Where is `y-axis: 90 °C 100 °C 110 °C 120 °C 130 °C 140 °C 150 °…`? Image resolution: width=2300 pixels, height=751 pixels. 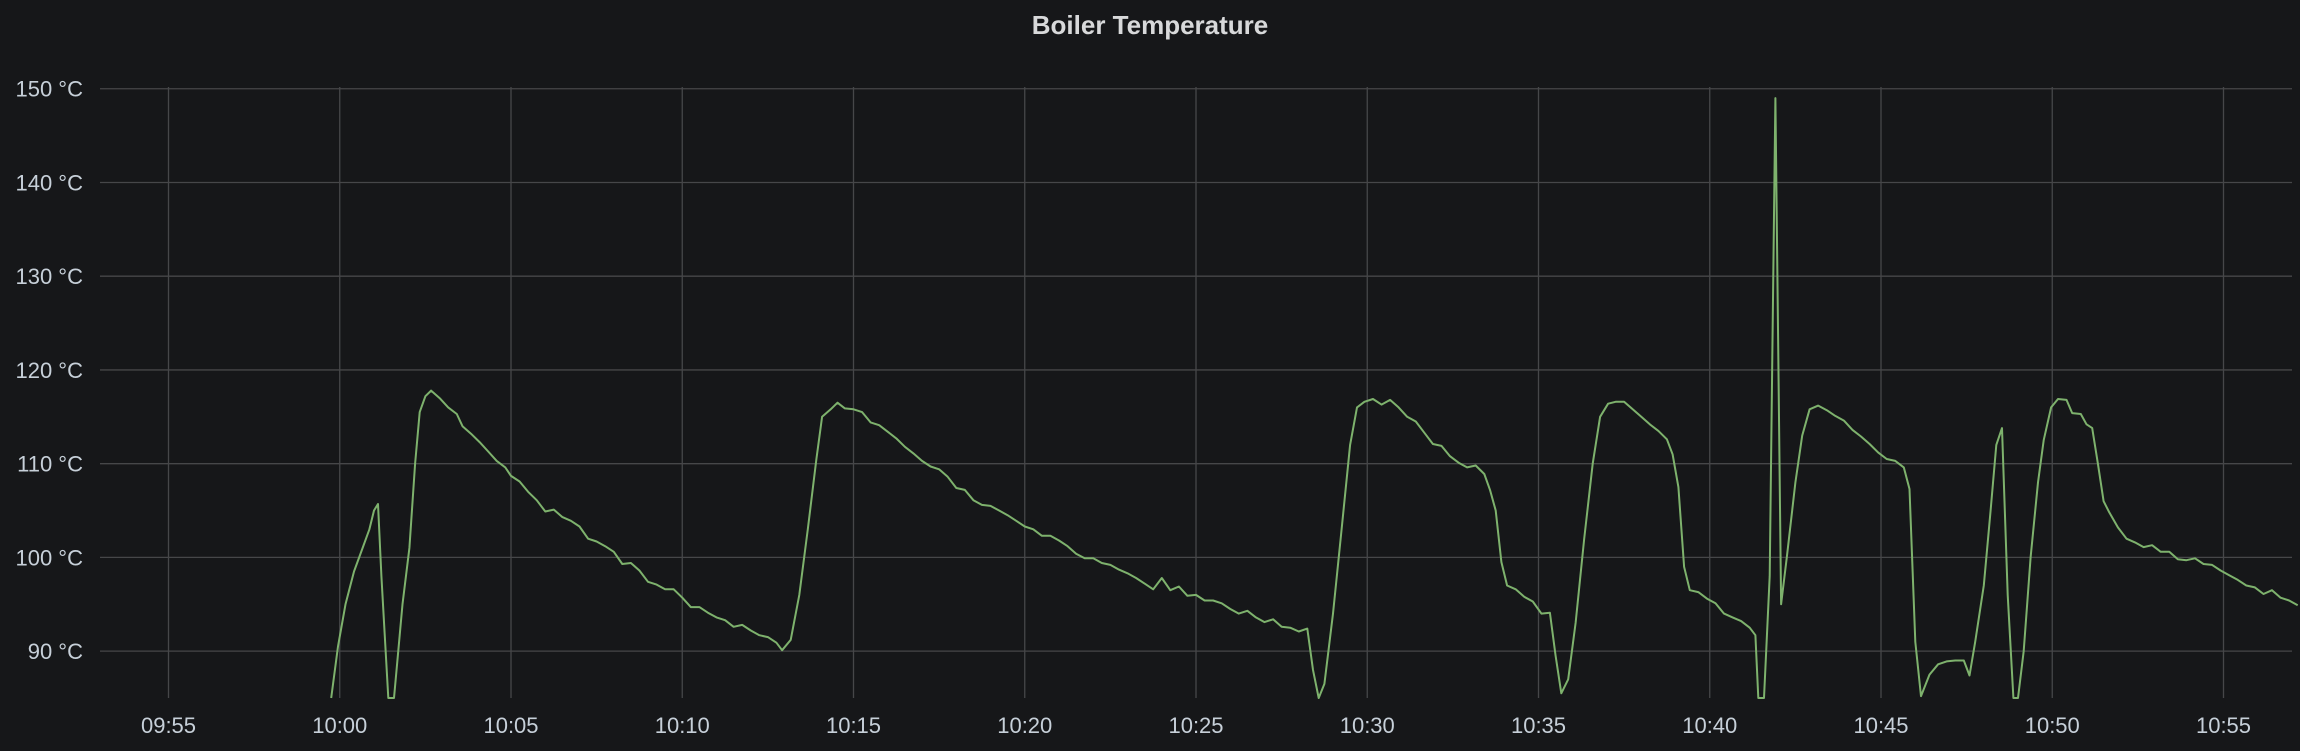 y-axis: 90 °C 100 °C 110 °C 120 °C 130 °C 140 °C 150 °… is located at coordinates (49, 370).